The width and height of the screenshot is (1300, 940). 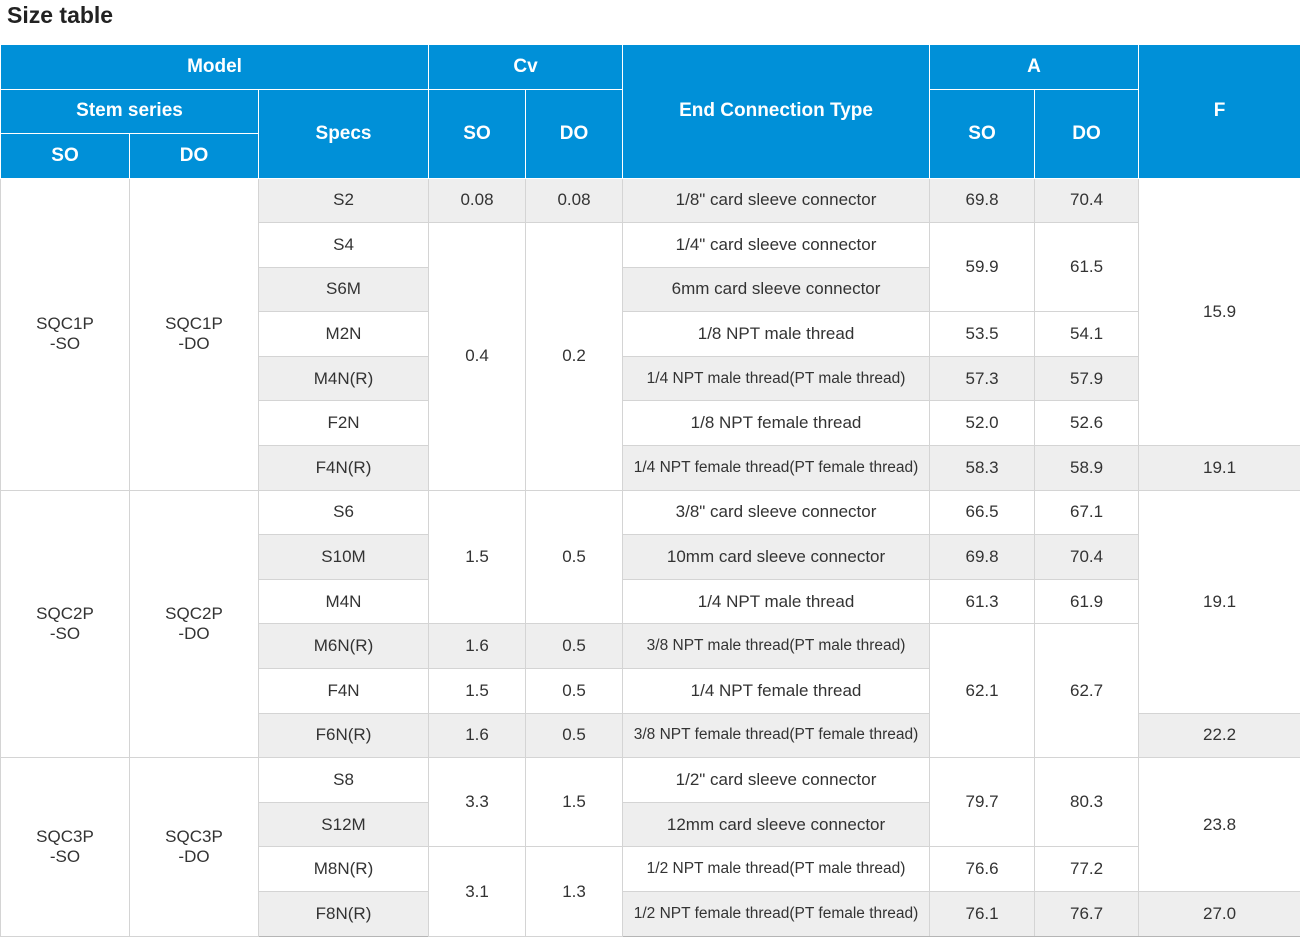 I want to click on table-row: M4N 1/4 NPT male thread 61.3 61.9, so click(x=650, y=601).